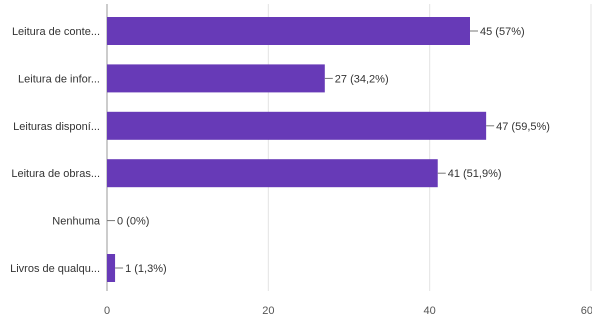 The width and height of the screenshot is (592, 320). Describe the element at coordinates (107, 311) in the screenshot. I see `x-tick-label: 0` at that location.